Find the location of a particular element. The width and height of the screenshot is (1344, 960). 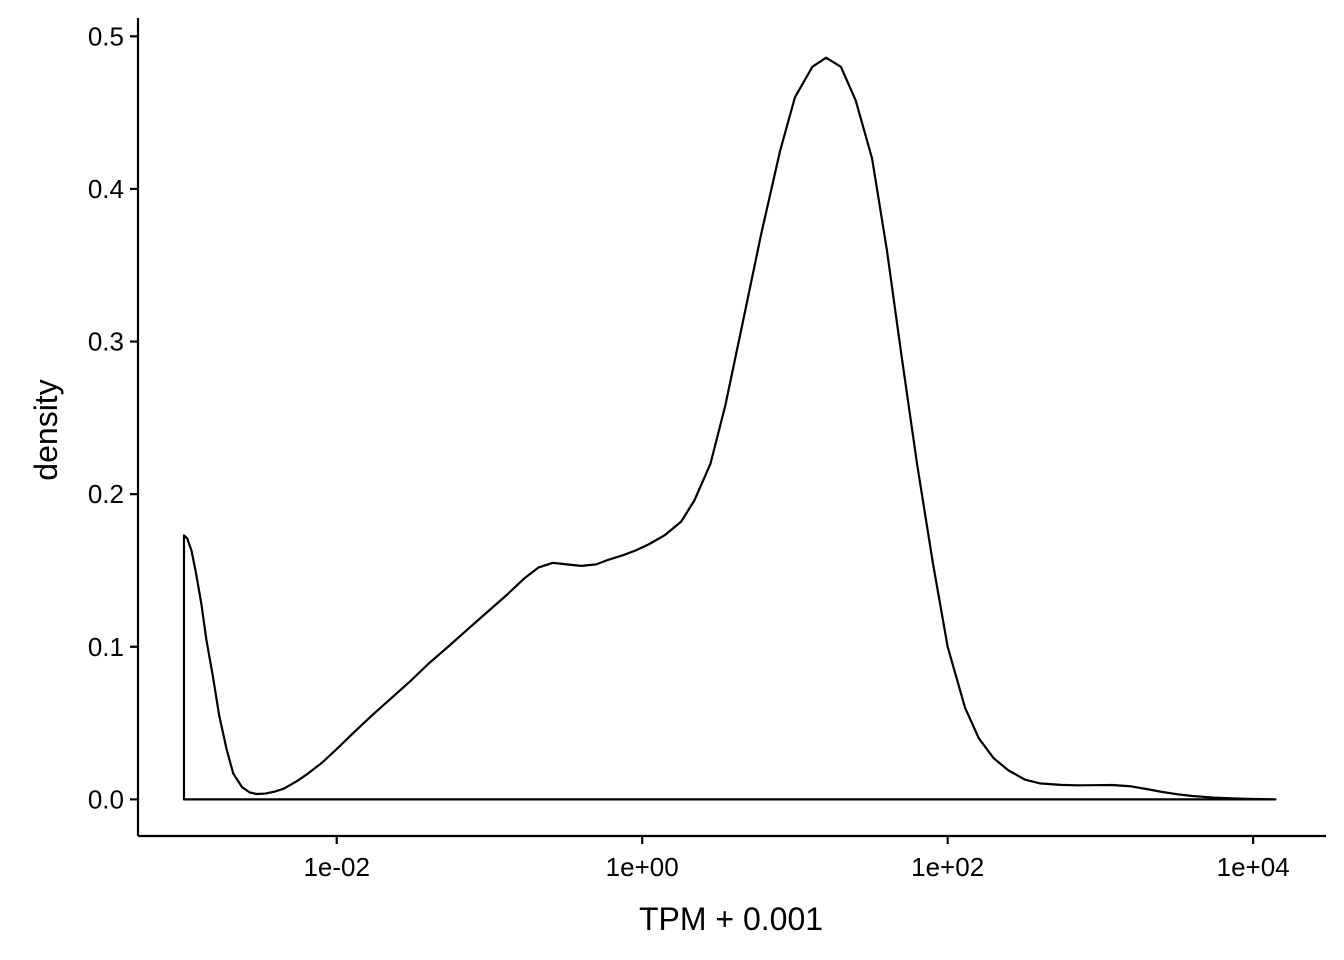

y-axis-ticks: 0.0 0.1 0.2 0.3 0.4 0.5 is located at coordinates (113, 417).